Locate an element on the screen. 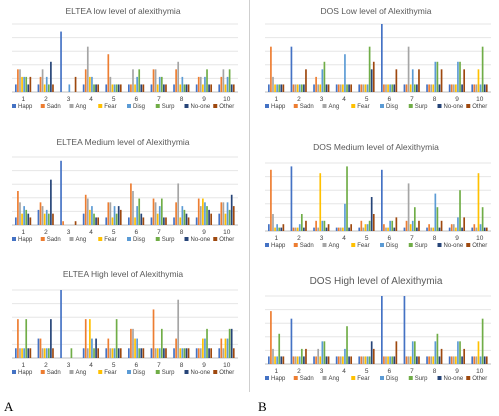  x-tick-label: 6 is located at coordinates (389, 99).